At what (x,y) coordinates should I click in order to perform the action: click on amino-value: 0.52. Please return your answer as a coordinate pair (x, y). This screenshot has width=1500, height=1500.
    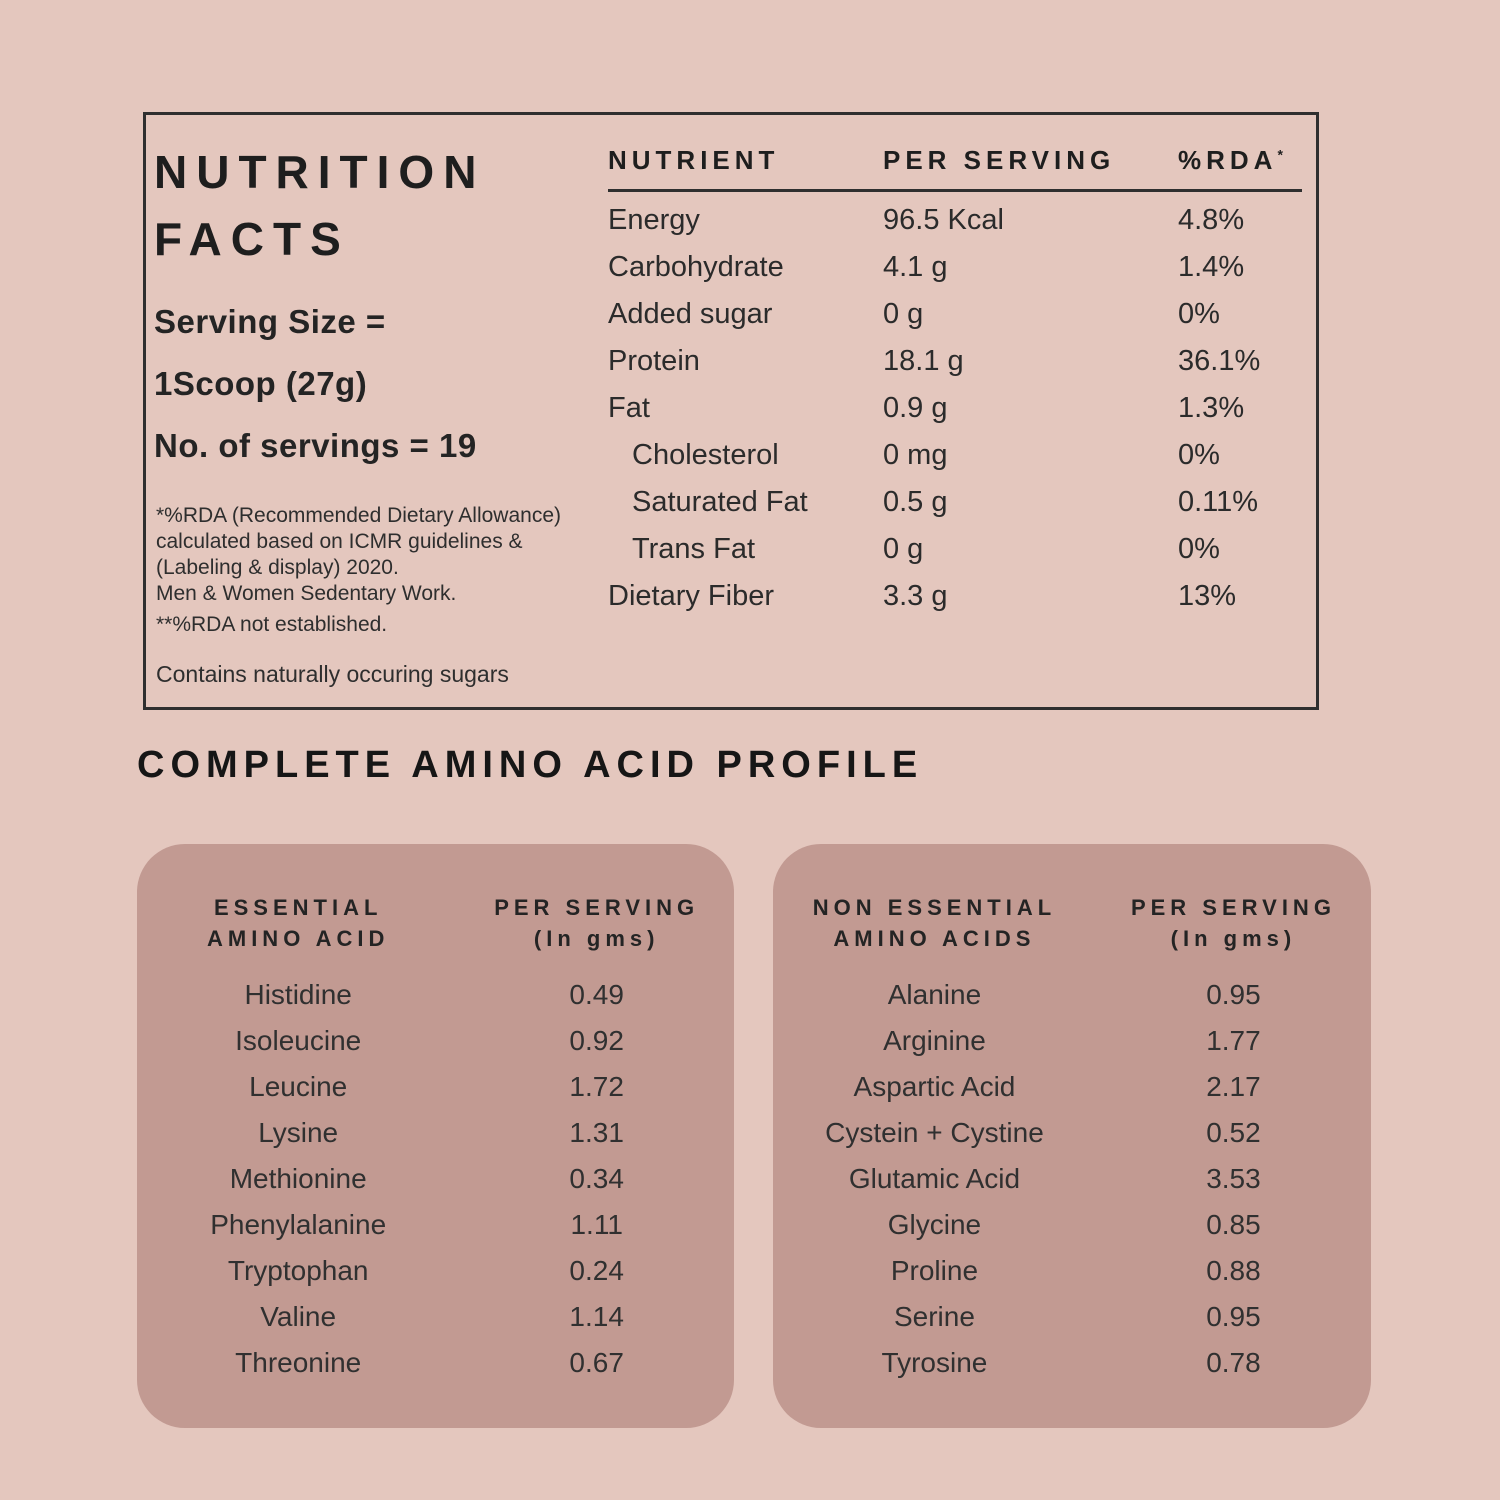
    Looking at the image, I should click on (1233, 1132).